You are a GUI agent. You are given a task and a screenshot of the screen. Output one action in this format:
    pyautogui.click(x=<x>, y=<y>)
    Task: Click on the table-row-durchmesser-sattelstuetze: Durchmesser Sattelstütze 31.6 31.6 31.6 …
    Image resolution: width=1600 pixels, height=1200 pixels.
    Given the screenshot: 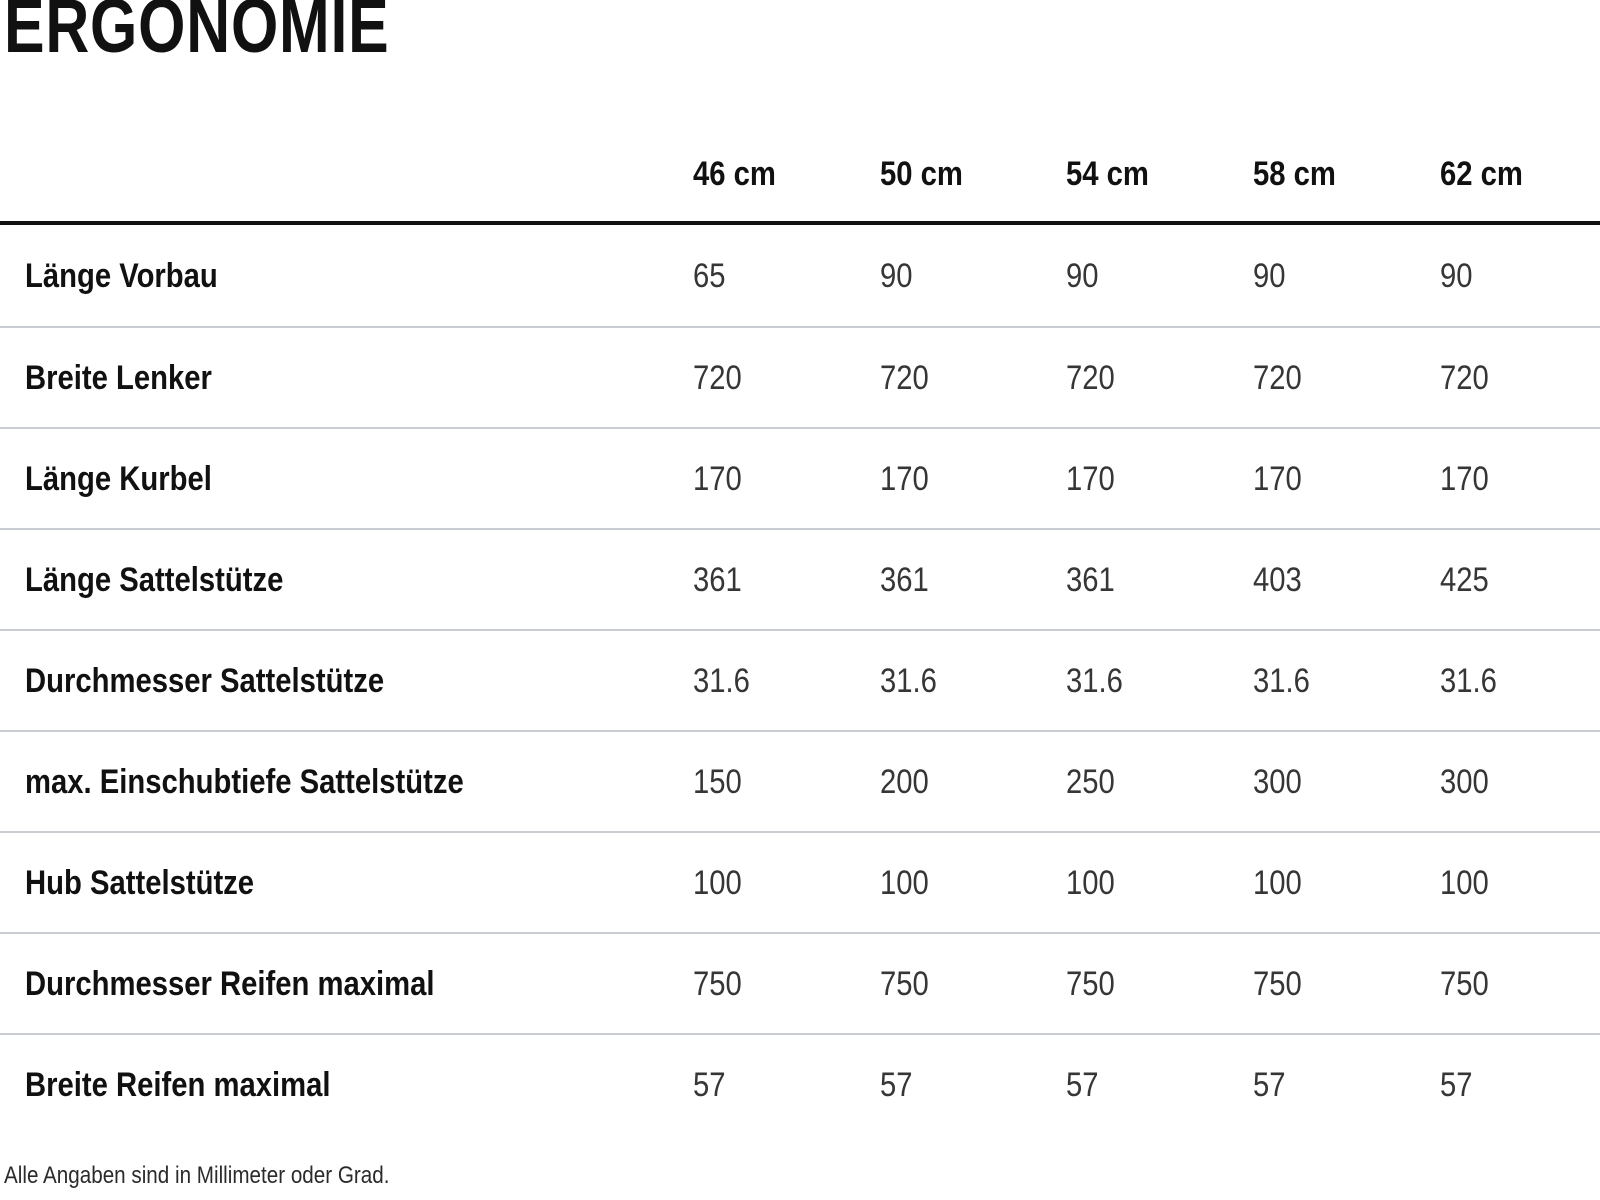 What is the action you would take?
    pyautogui.click(x=800, y=679)
    